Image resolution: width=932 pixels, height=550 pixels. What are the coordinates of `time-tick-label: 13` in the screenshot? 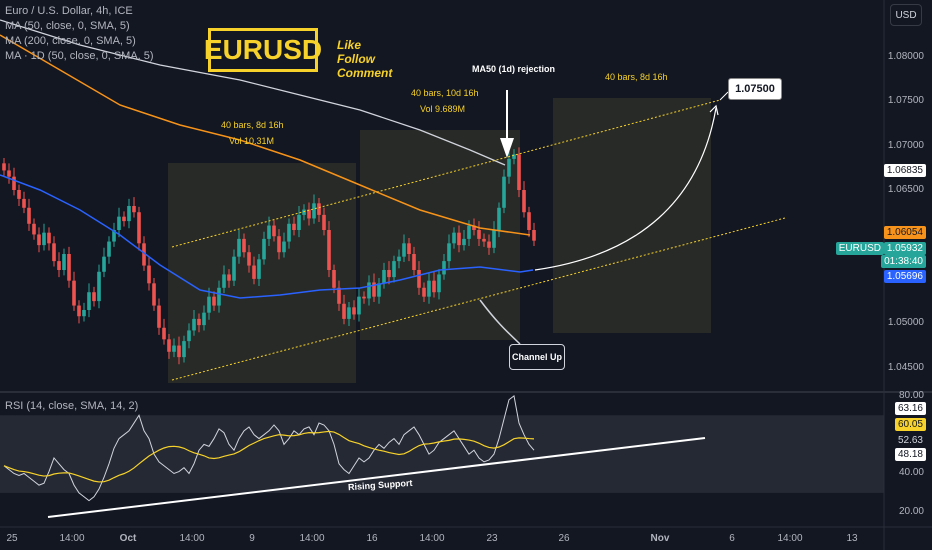 It's located at (852, 538).